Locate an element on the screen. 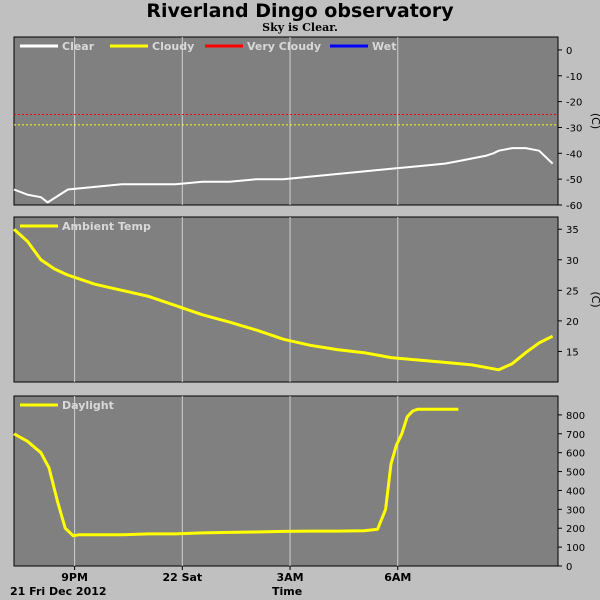 The height and width of the screenshot is (600, 600). y-tick-label: 30 is located at coordinates (572, 261).